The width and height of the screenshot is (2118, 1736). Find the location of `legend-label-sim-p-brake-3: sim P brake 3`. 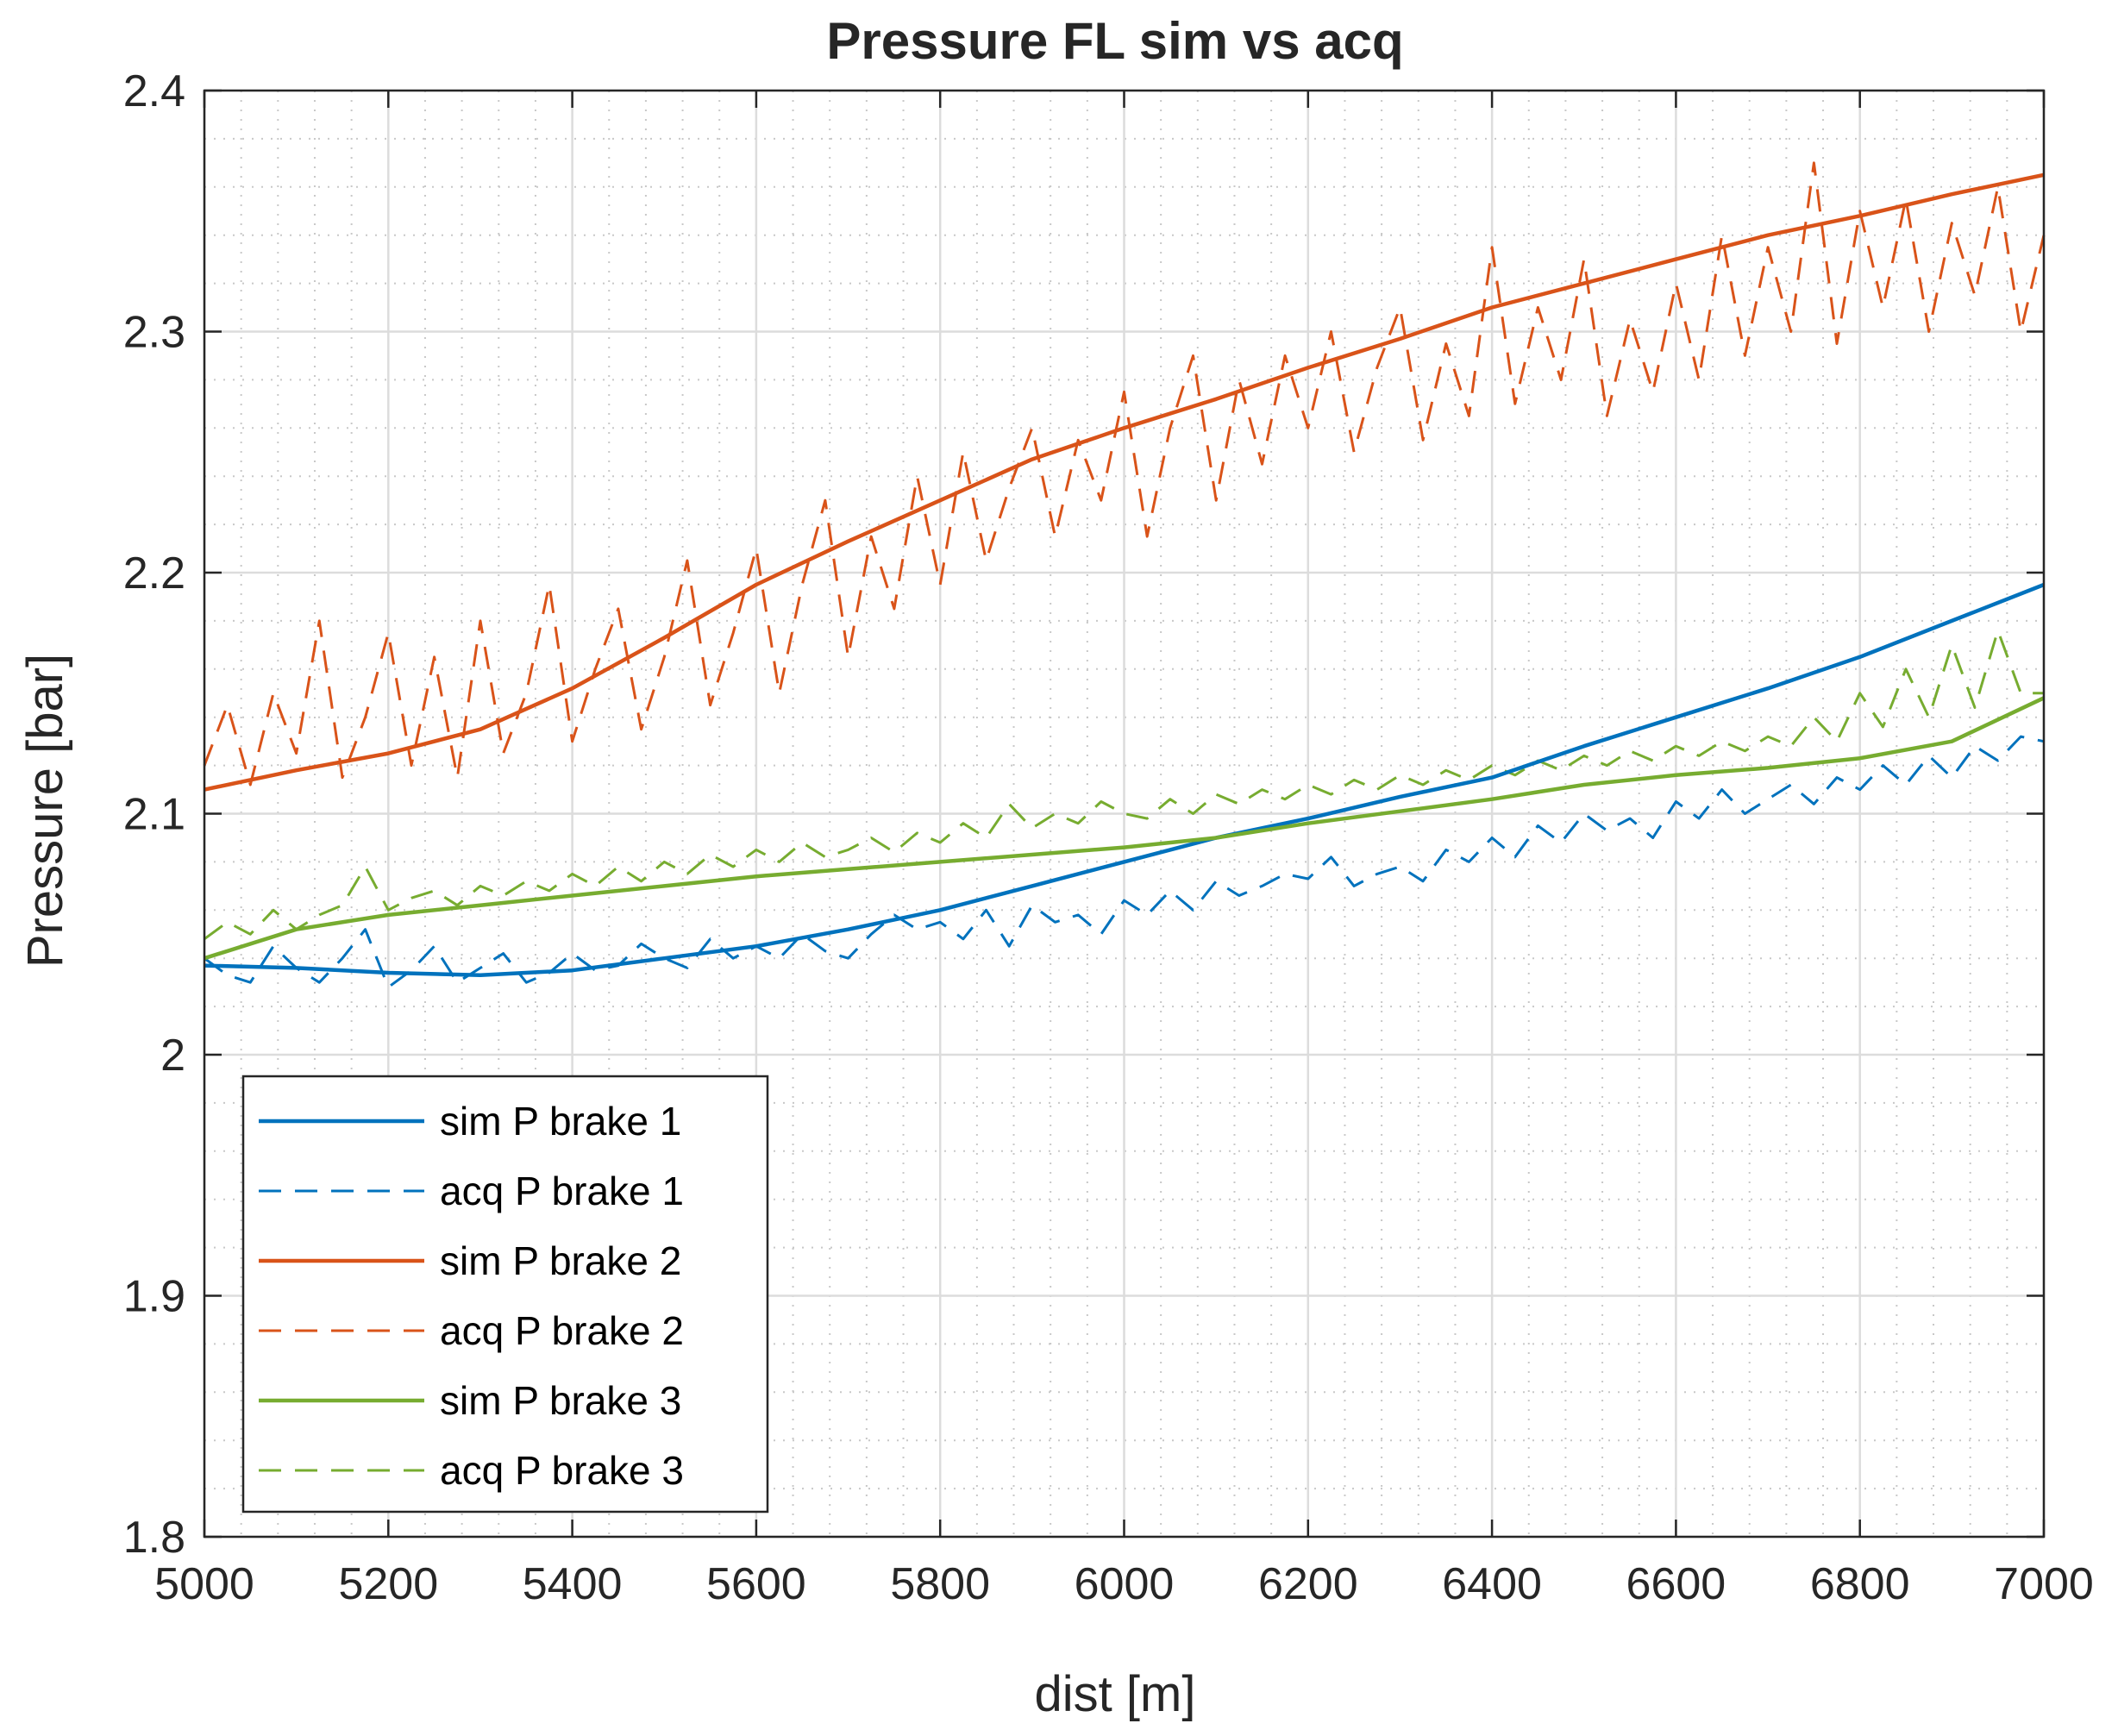

legend-label-sim-p-brake-3: sim P brake 3 is located at coordinates (560, 1400).